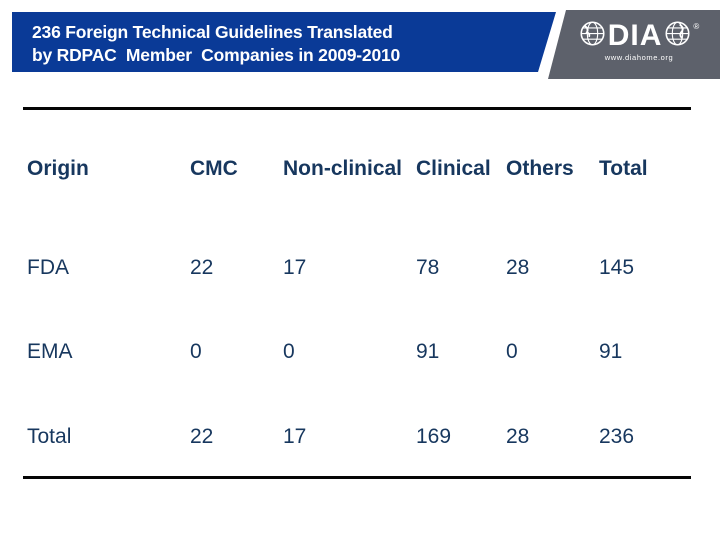 Image resolution: width=720 pixels, height=540 pixels. What do you see at coordinates (49, 436) in the screenshot?
I see `row-label: Total` at bounding box center [49, 436].